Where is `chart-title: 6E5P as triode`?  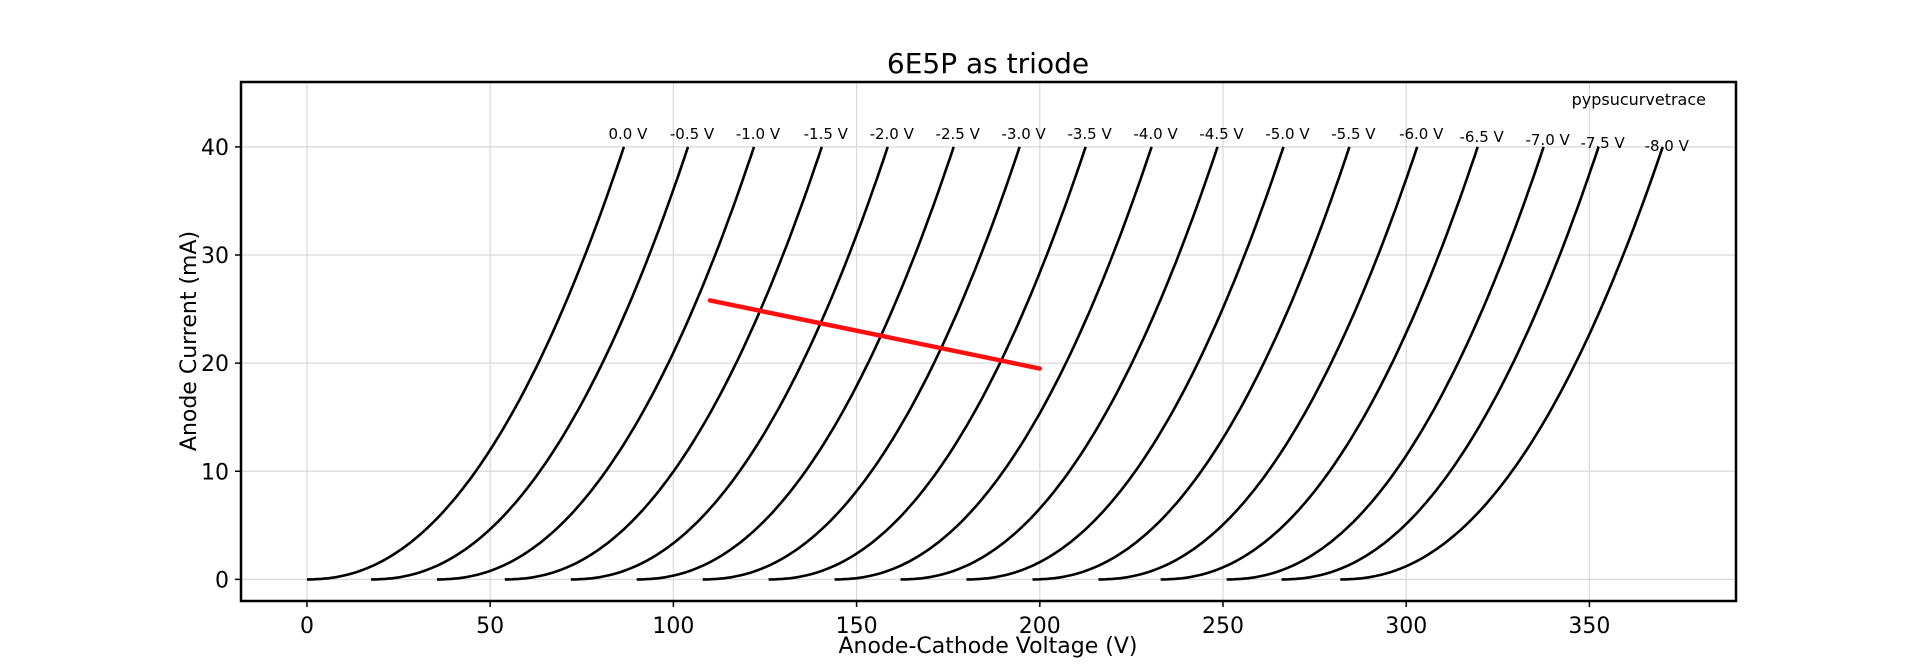 chart-title: 6E5P as triode is located at coordinates (988, 63).